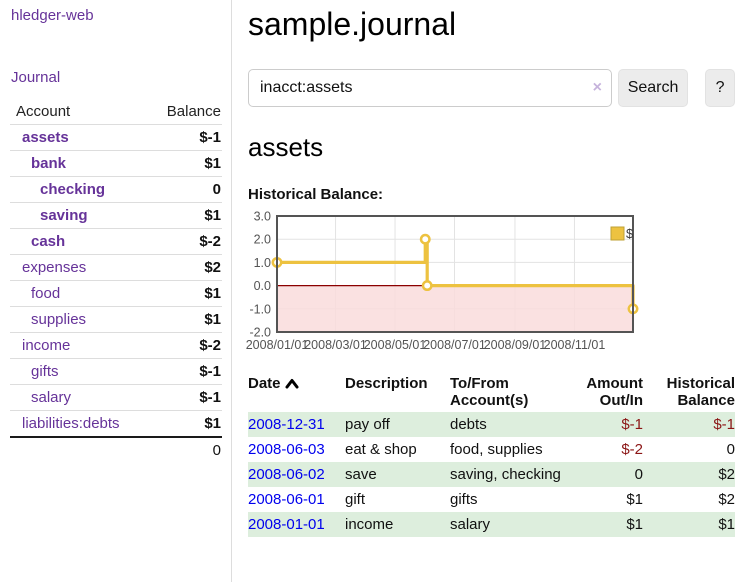 The width and height of the screenshot is (742, 582). Describe the element at coordinates (491, 524) in the screenshot. I see `transaction-row: 2008-01-01 income salary $1 $1` at that location.